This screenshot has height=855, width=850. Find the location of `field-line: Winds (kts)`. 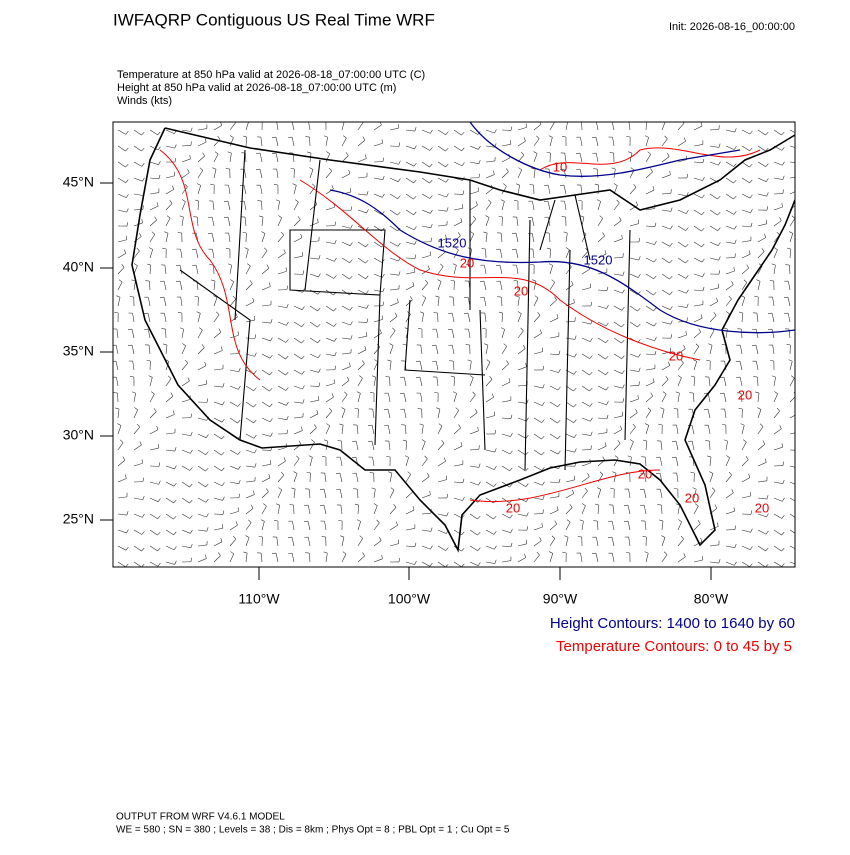

field-line: Winds (kts) is located at coordinates (144, 101).